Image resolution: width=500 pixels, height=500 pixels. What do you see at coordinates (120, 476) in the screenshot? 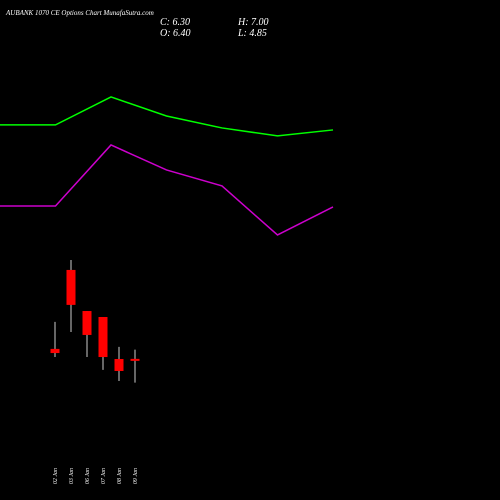
I see `x-tick-label: 08 Jan` at bounding box center [120, 476].